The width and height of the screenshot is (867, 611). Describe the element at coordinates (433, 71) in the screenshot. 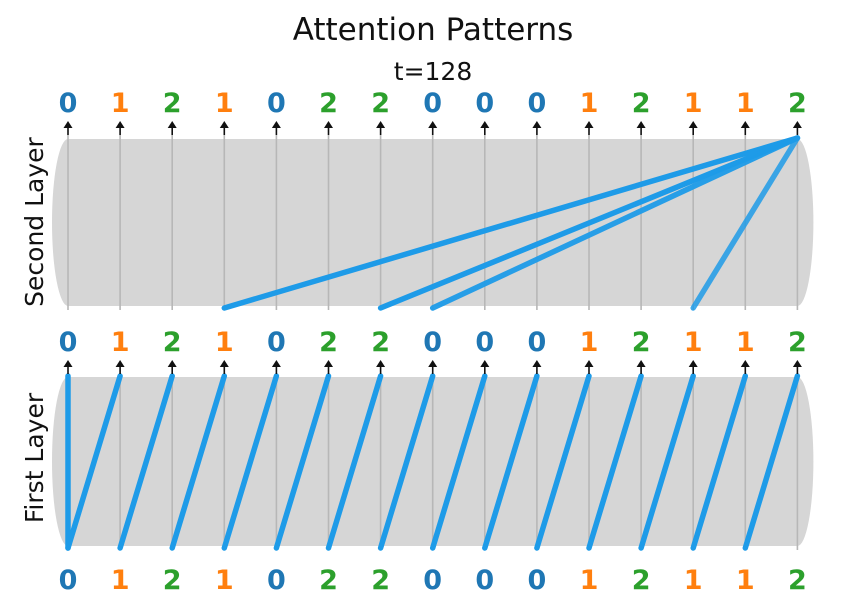

I see `figure-subtitle: t=128` at that location.